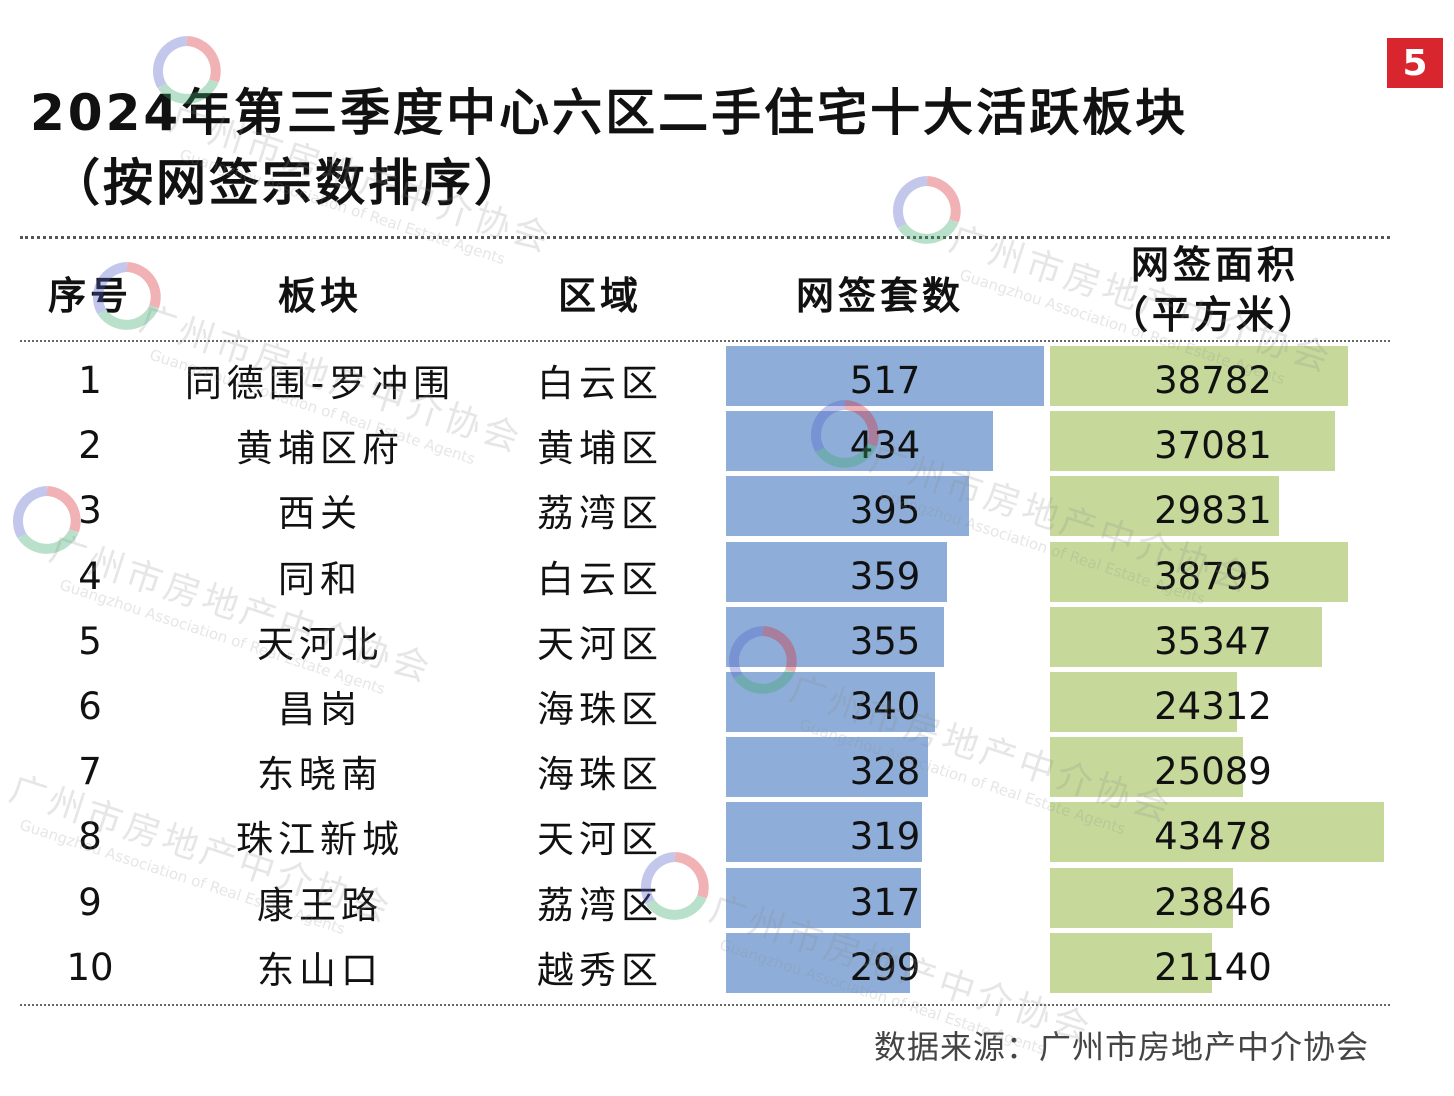 The width and height of the screenshot is (1454, 1096). I want to click on units-value: 319, so click(885, 836).